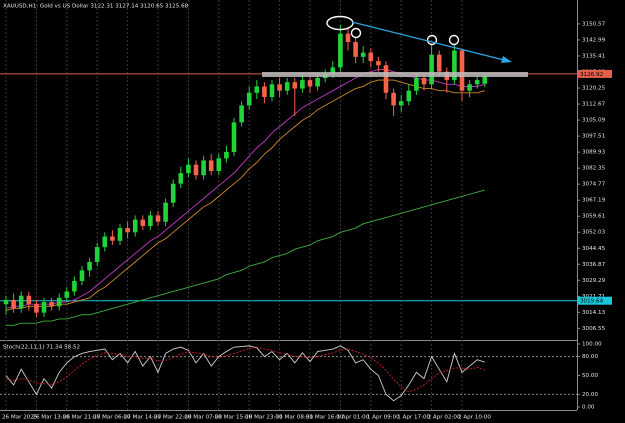 Image resolution: width=625 pixels, height=423 pixels. Describe the element at coordinates (112, 418) in the screenshot. I see `x-tick-label: 27 Mar 06:00` at that location.